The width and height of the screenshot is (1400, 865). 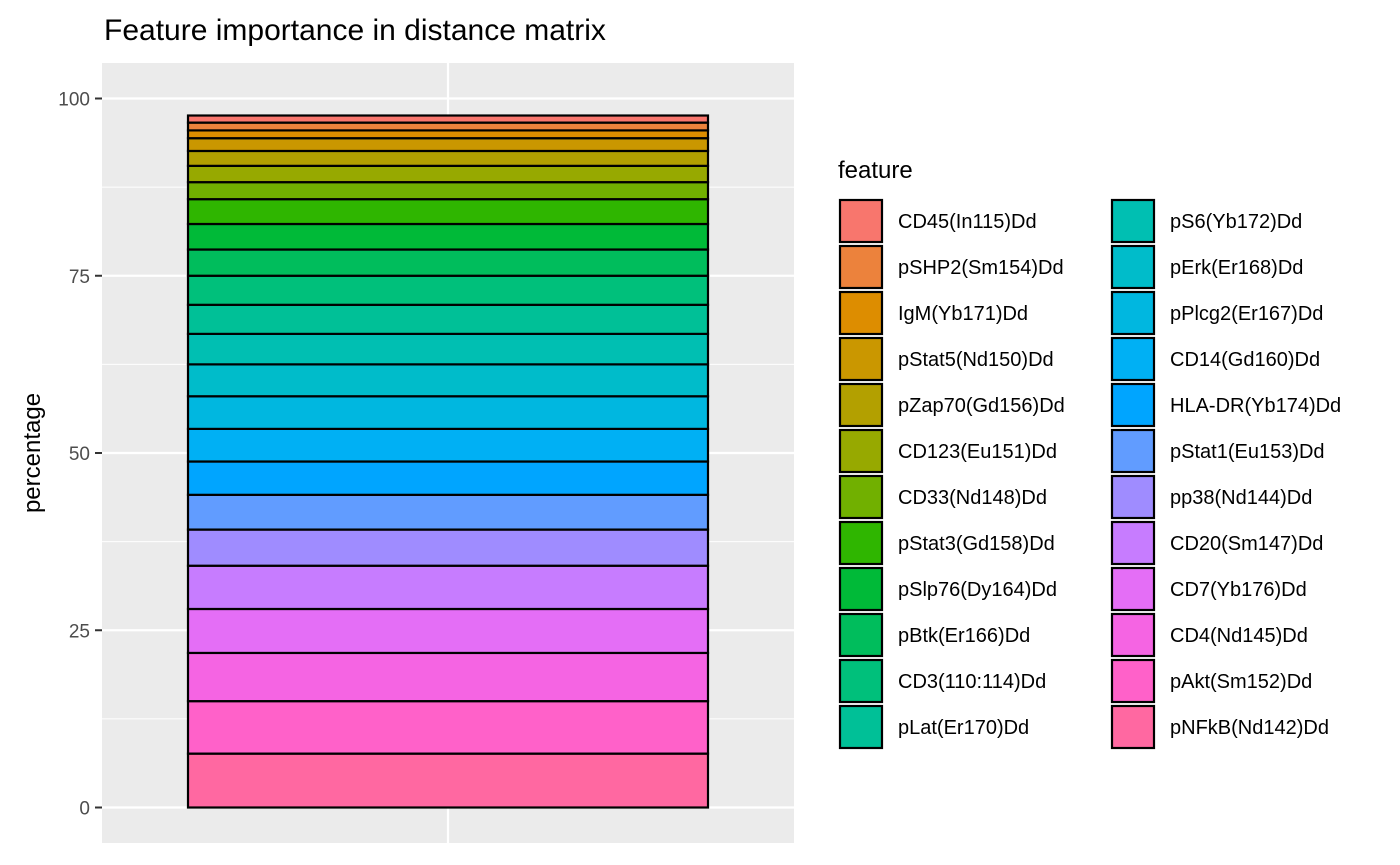 What do you see at coordinates (32, 453) in the screenshot?
I see `y-axis-title: percentage` at bounding box center [32, 453].